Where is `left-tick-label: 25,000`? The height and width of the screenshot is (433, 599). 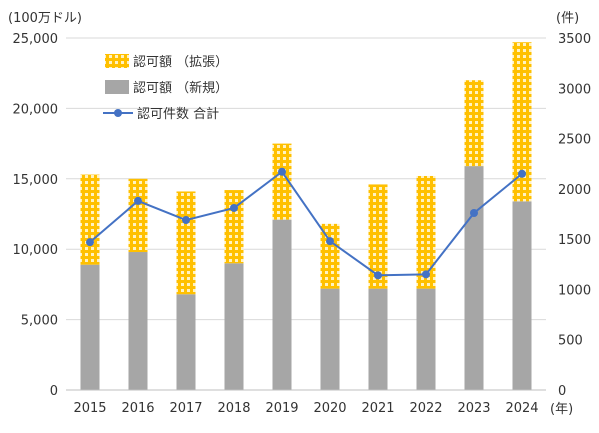
left-tick-label: 25,000 is located at coordinates (36, 39).